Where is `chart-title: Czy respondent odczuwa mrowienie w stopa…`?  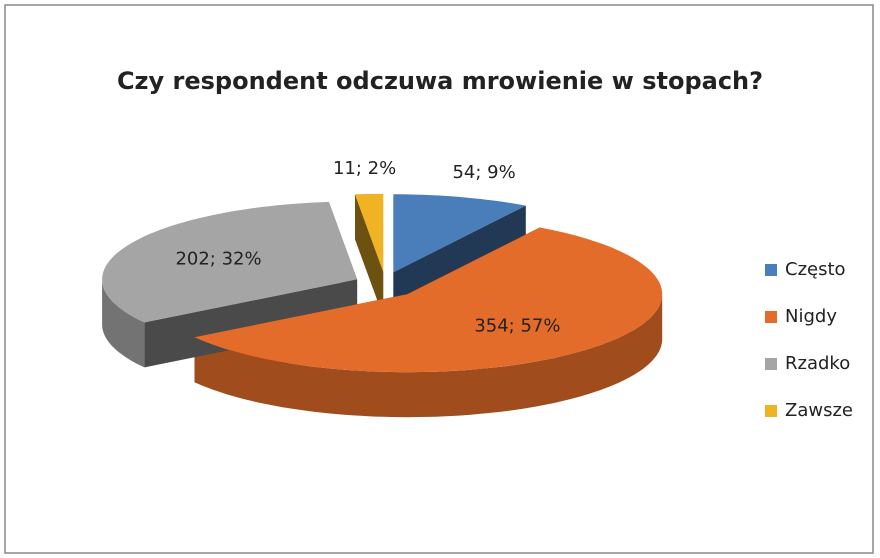
chart-title: Czy respondent odczuwa mrowienie w stopa… is located at coordinates (440, 81).